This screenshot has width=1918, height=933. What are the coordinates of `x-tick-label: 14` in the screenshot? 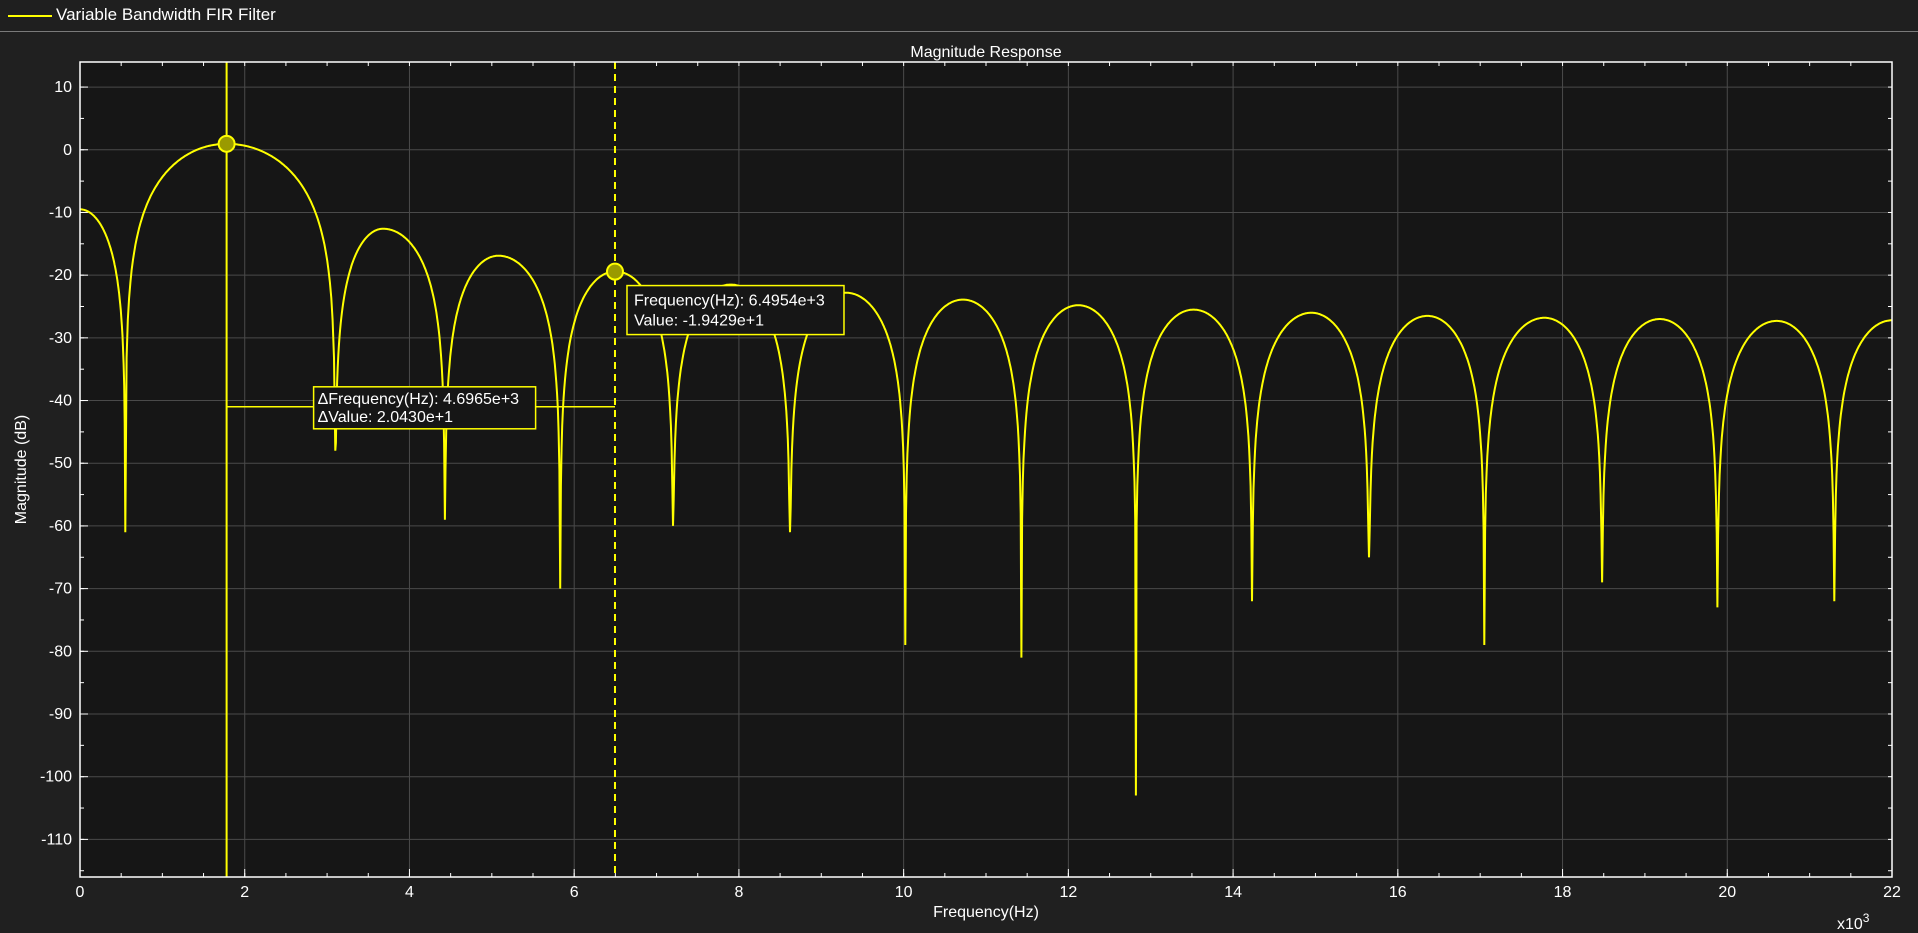 It's located at (1233, 892).